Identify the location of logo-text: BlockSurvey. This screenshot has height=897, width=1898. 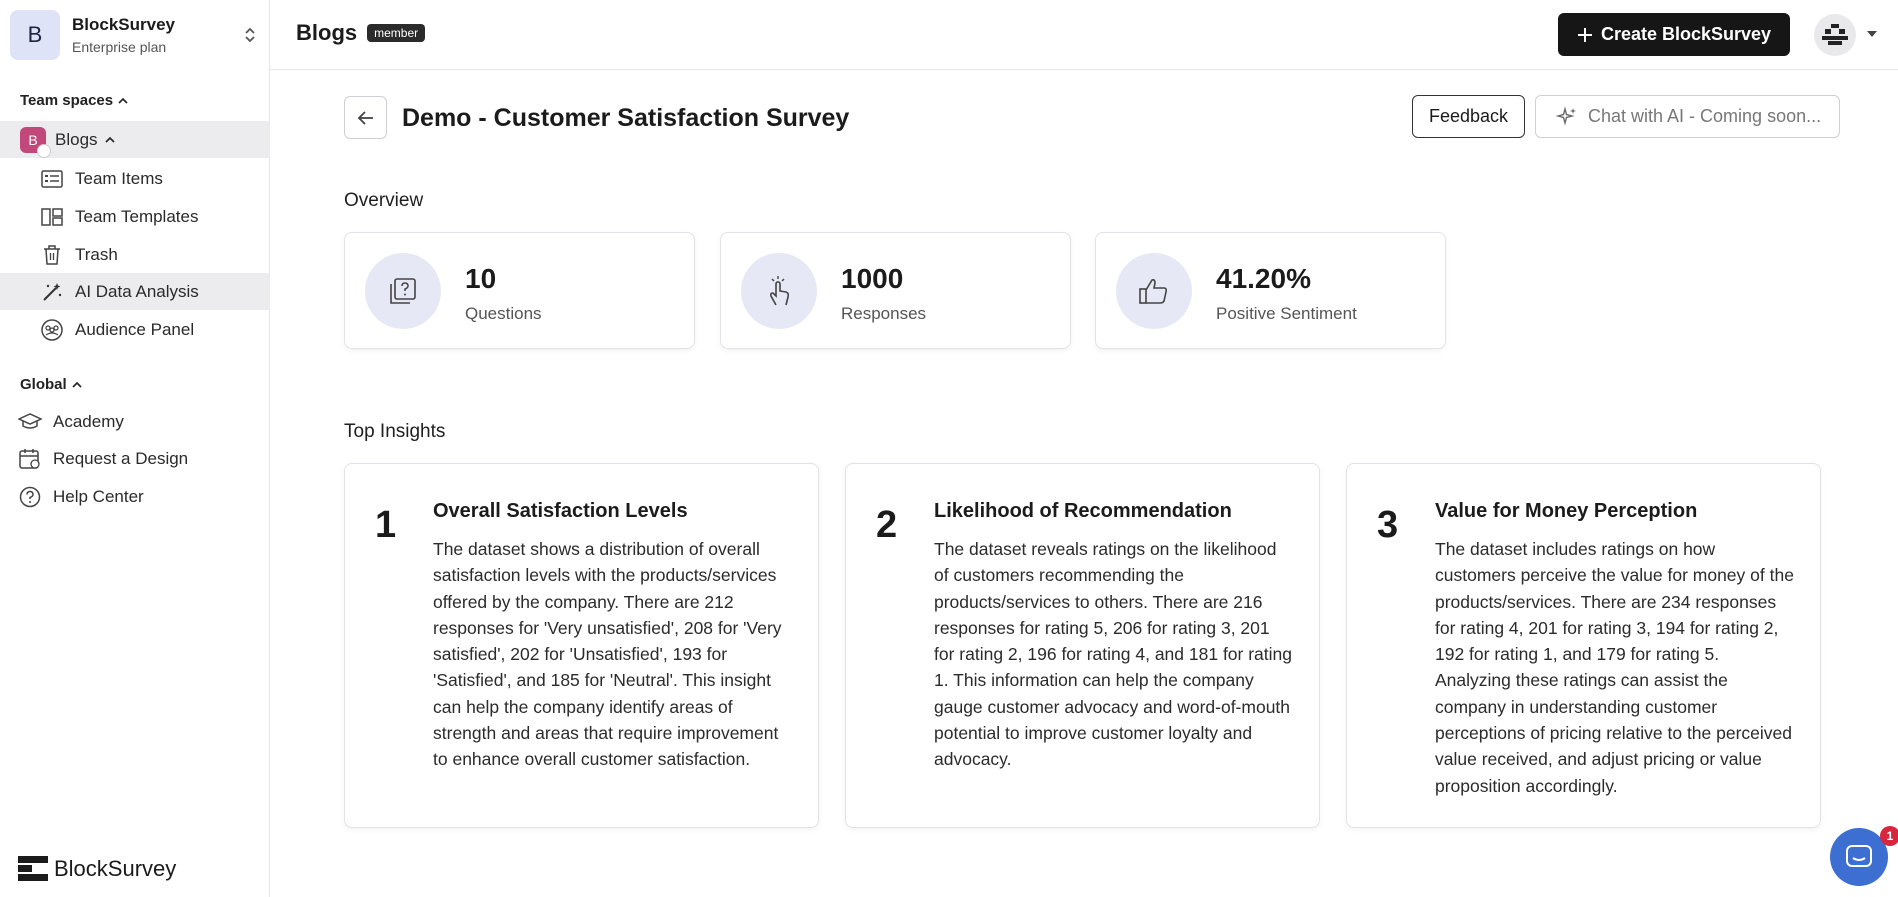
(115, 868).